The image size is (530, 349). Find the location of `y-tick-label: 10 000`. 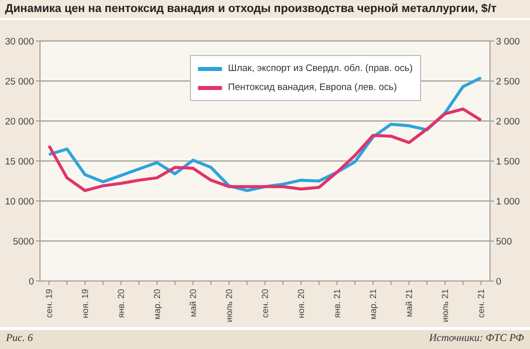

y-tick-label: 10 000 is located at coordinates (19, 202).